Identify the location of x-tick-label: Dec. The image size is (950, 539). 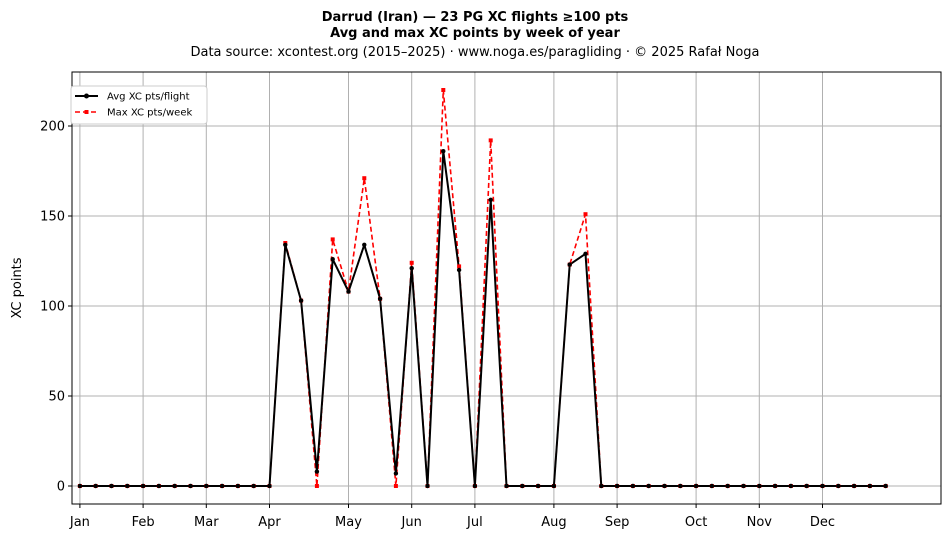
(822, 522).